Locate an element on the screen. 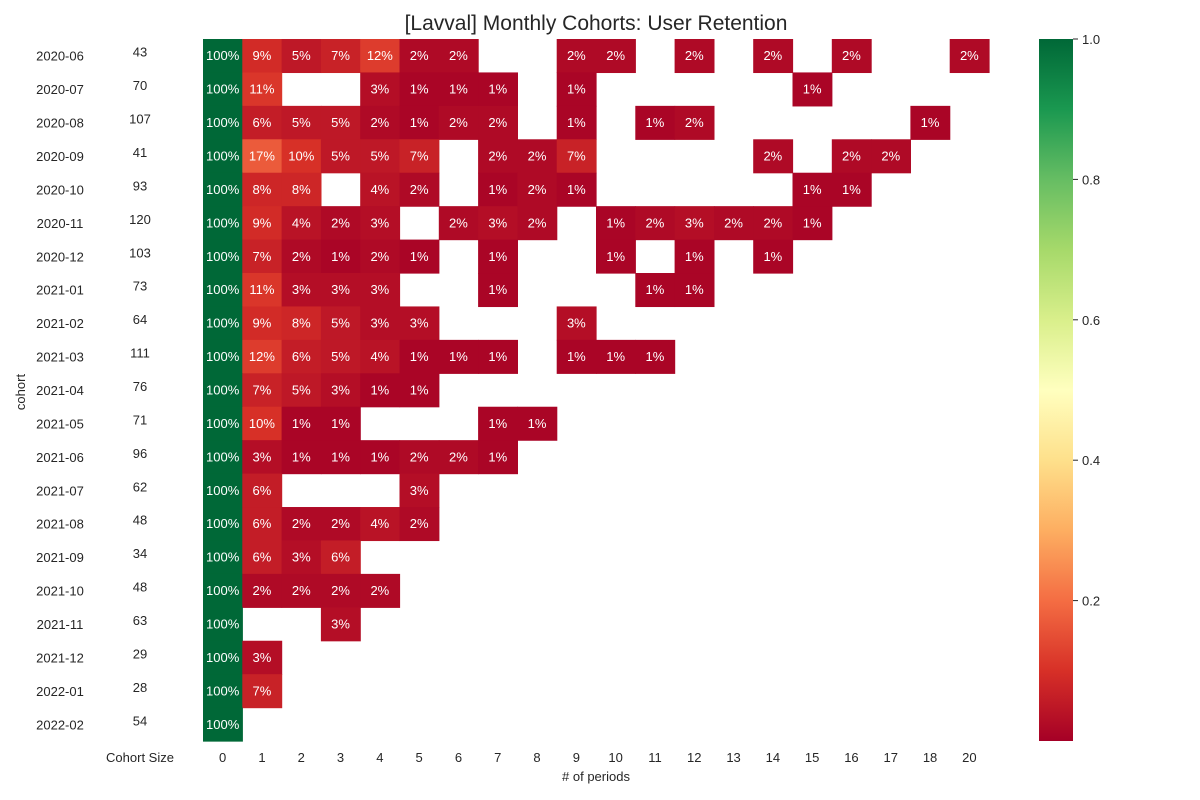 This screenshot has width=1200, height=800. cohort-tick-label: 2020-08 is located at coordinates (60, 123).